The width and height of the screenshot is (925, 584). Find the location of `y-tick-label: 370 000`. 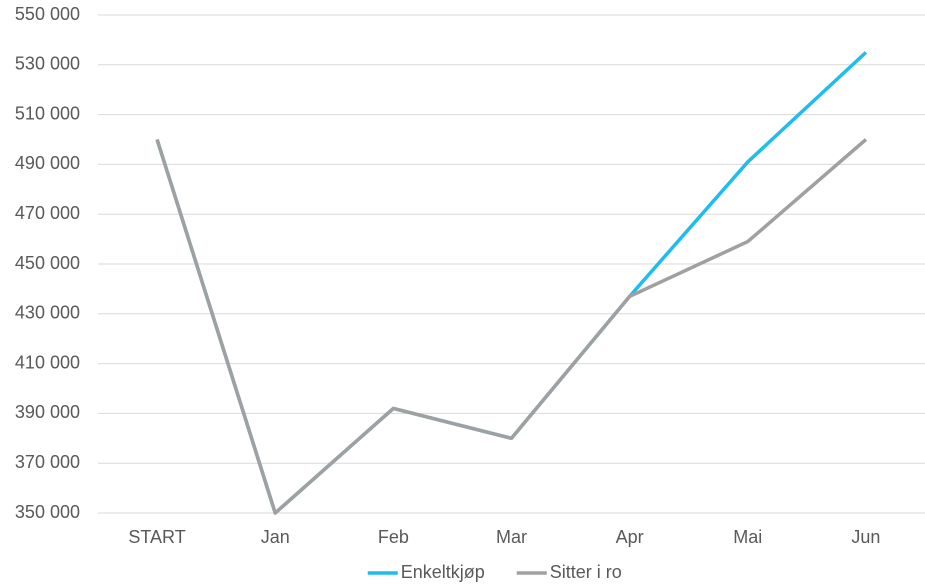

y-tick-label: 370 000 is located at coordinates (47, 462).